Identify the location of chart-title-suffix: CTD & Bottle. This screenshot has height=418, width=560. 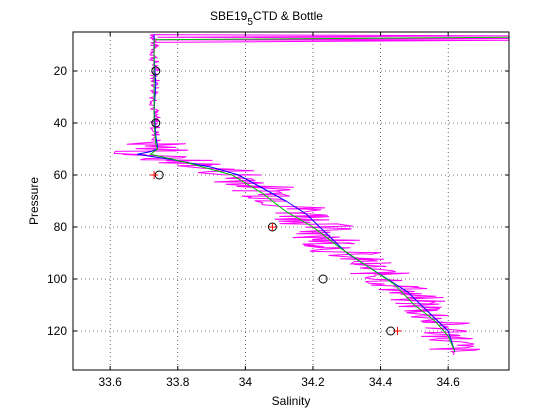
(288, 16).